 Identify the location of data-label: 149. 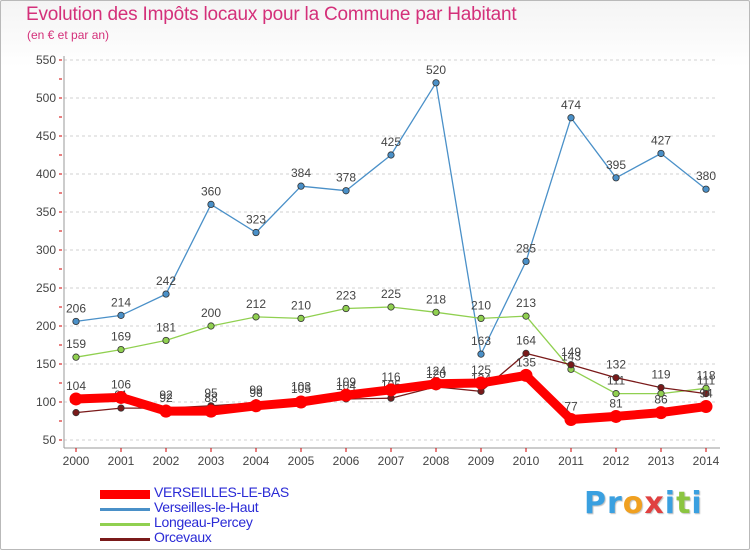
(571, 352).